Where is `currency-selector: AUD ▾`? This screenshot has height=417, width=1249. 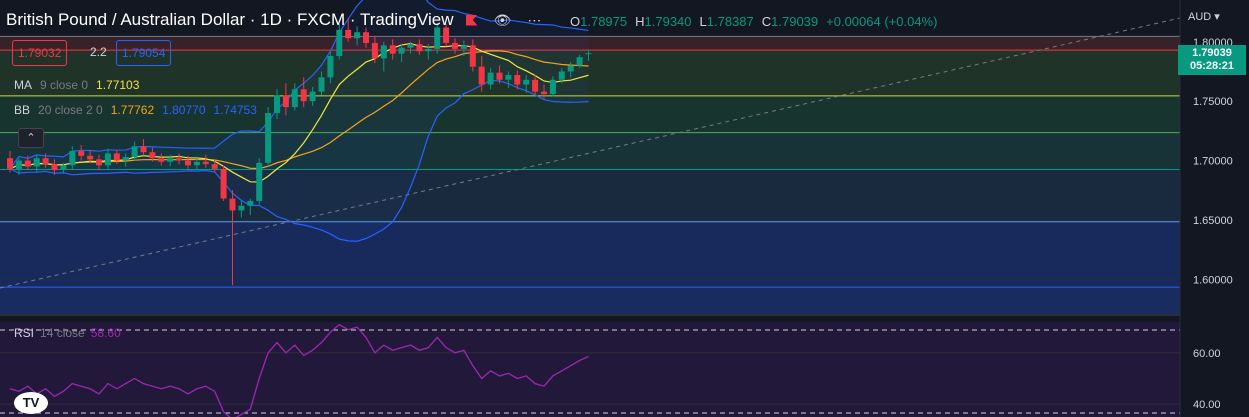
currency-selector: AUD ▾ is located at coordinates (1204, 17).